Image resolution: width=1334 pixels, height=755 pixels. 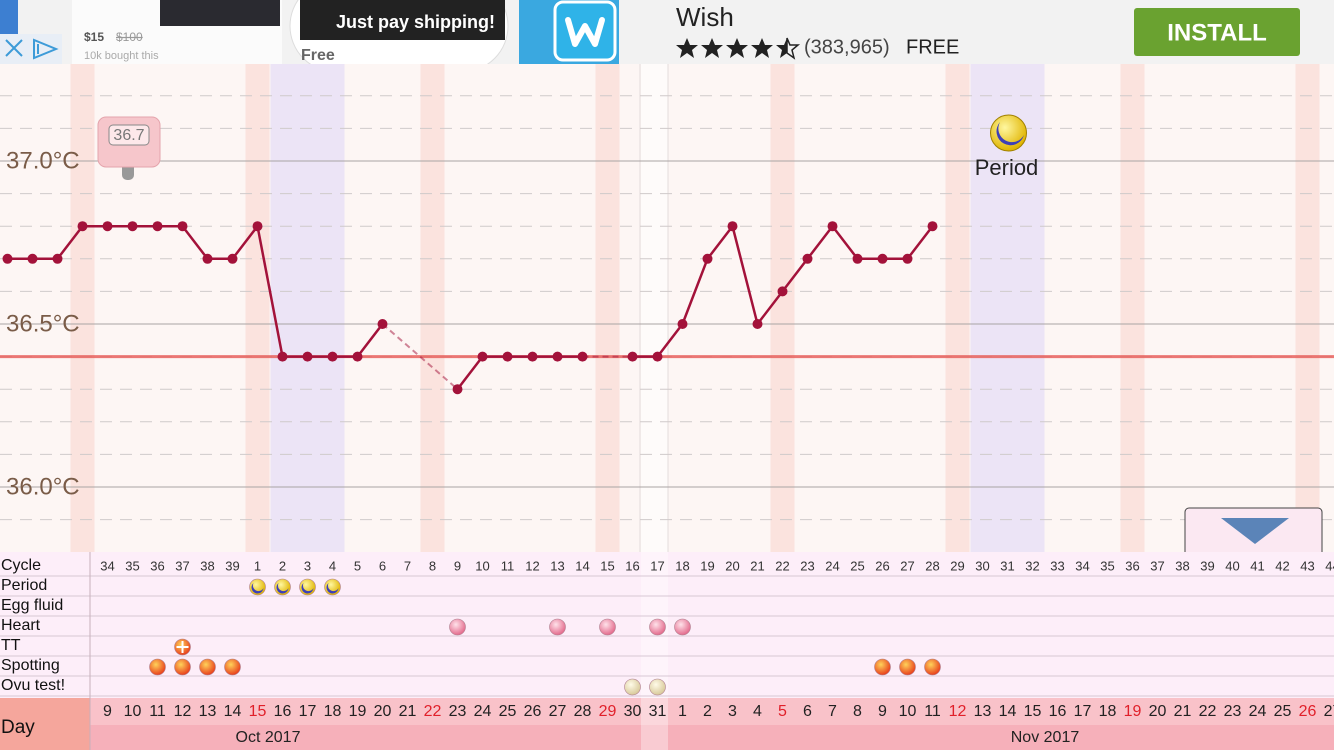 I want to click on x-tick-label: 26, so click(x=1308, y=711).